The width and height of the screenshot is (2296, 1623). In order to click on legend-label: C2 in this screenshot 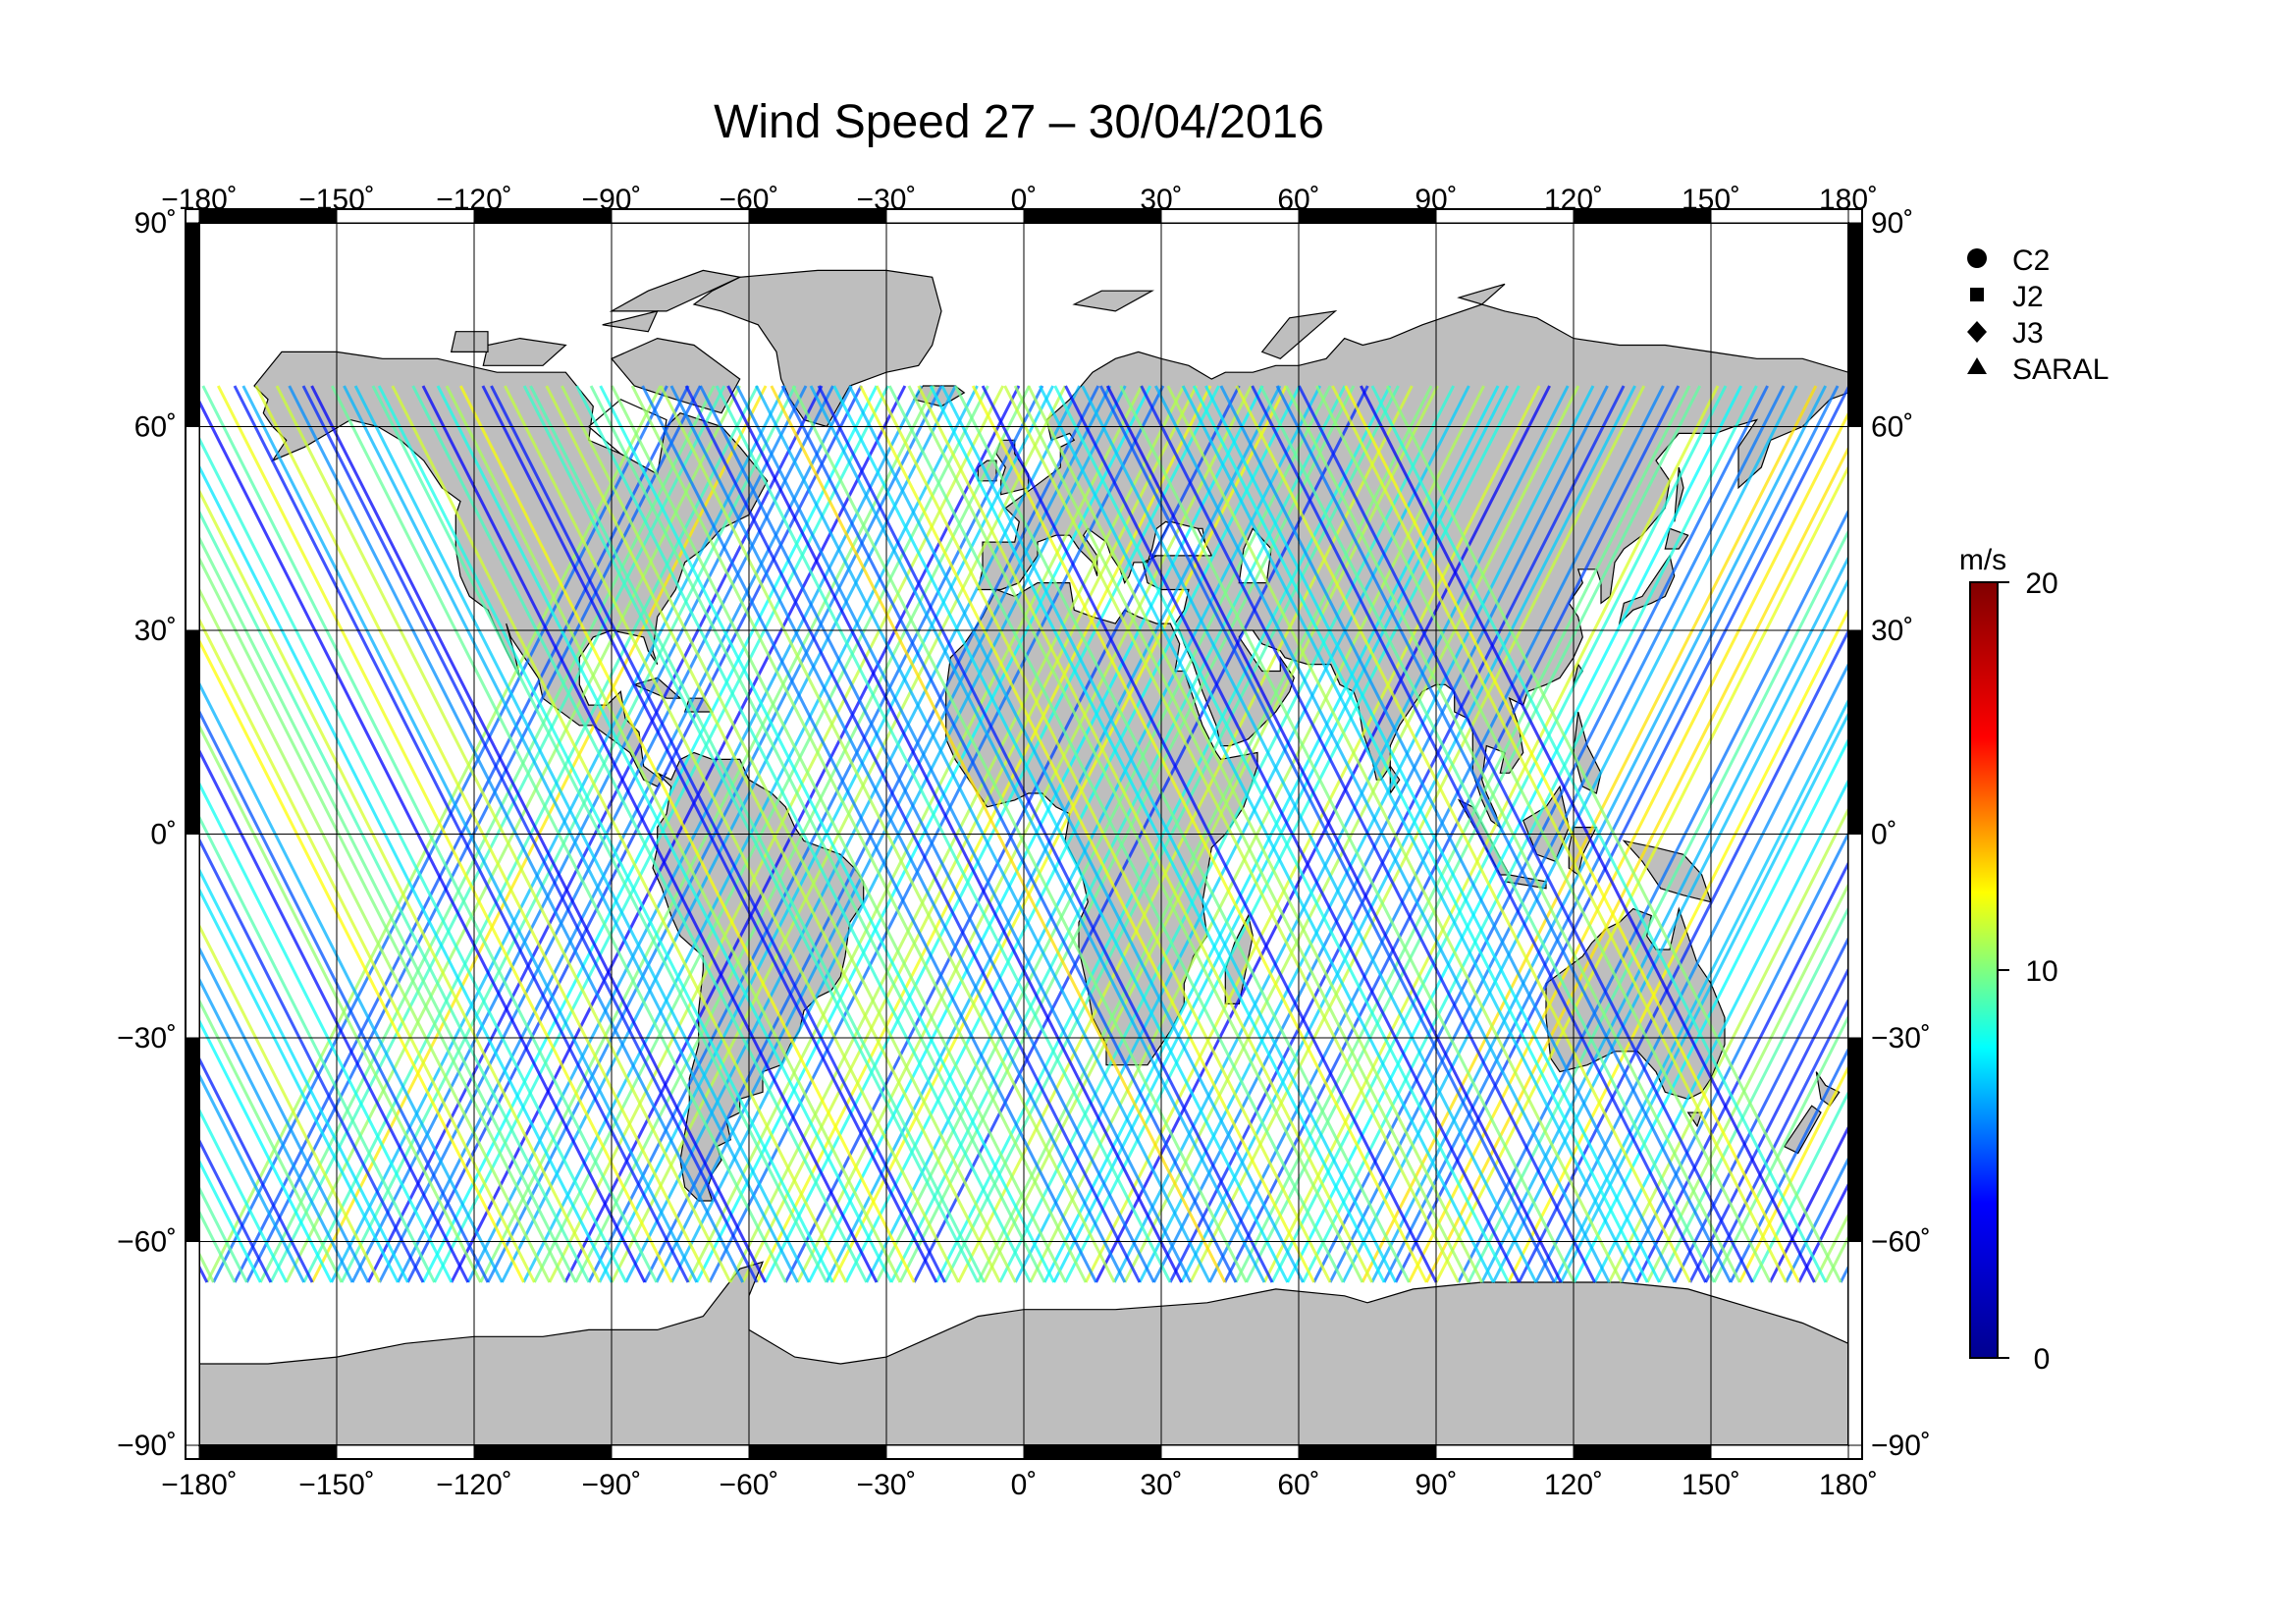, I will do `click(2031, 260)`.